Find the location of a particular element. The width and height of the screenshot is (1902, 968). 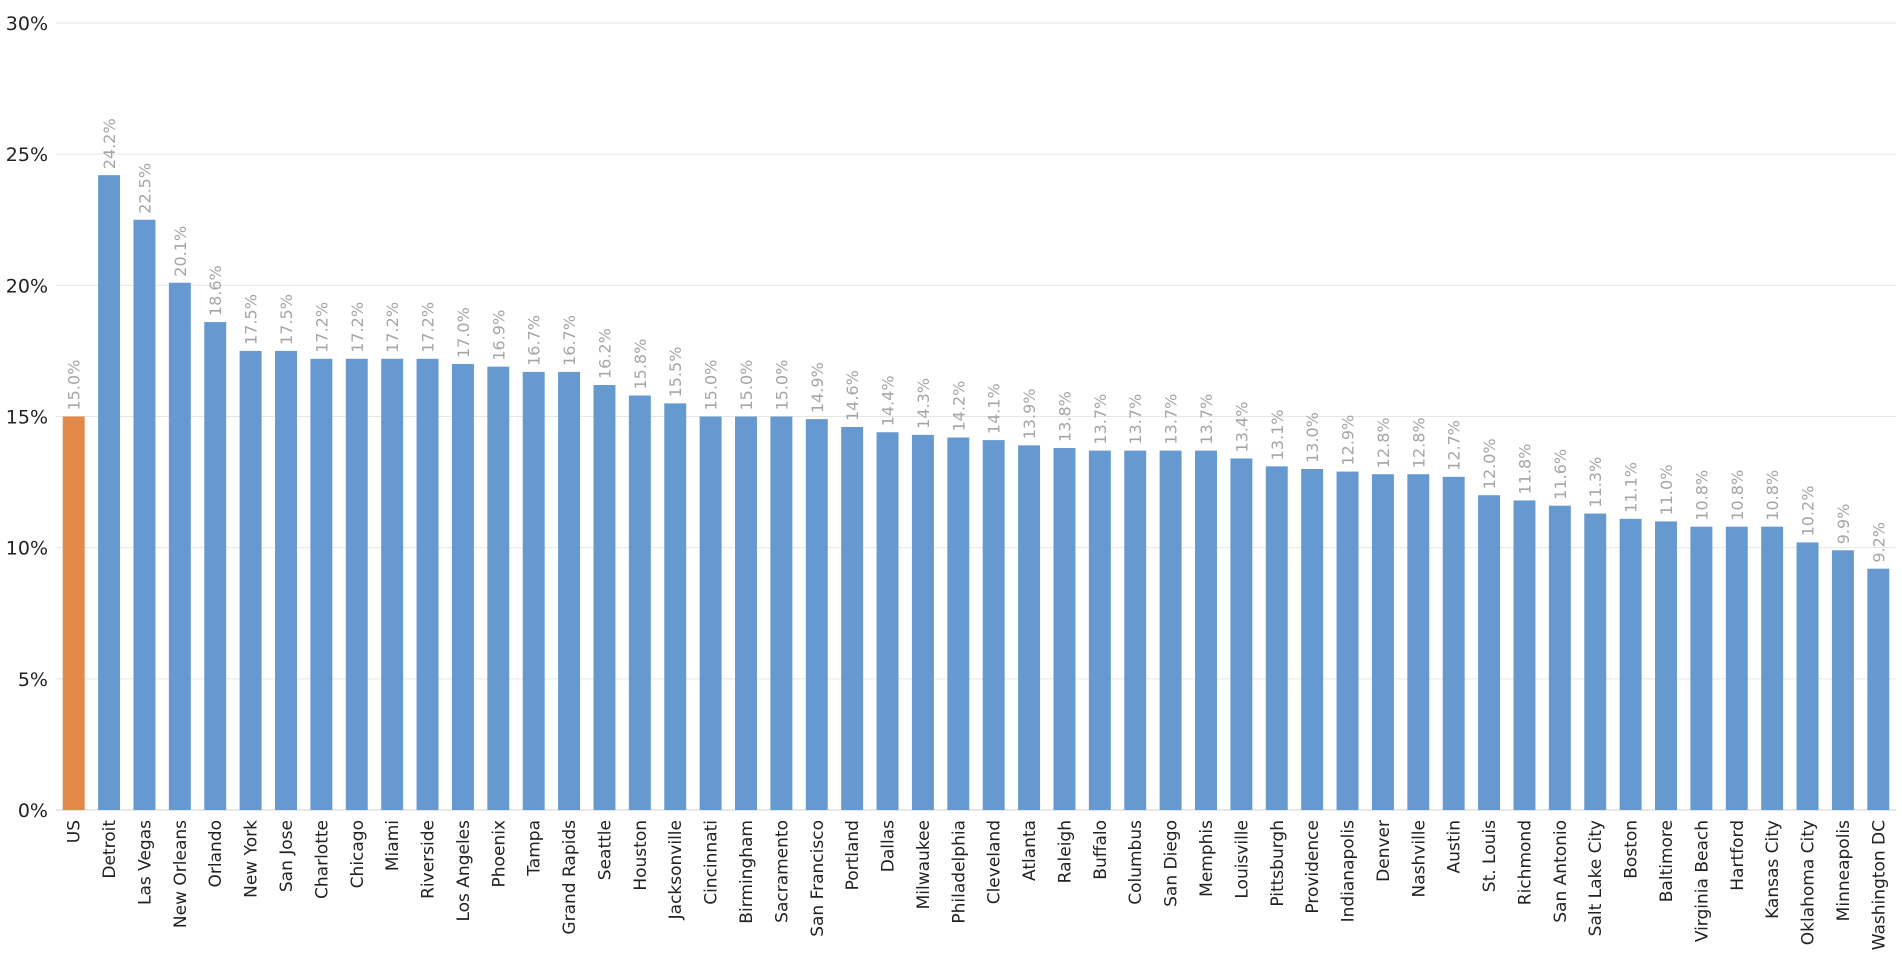

x-tick-label: San Diego is located at coordinates (1172, 863).